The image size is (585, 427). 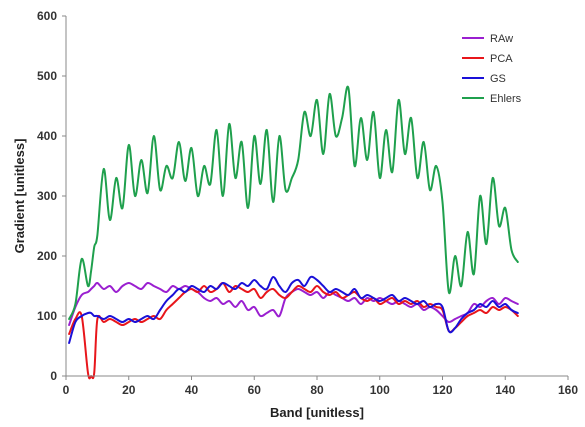 I want to click on legend-label-gs: GS, so click(x=498, y=79).